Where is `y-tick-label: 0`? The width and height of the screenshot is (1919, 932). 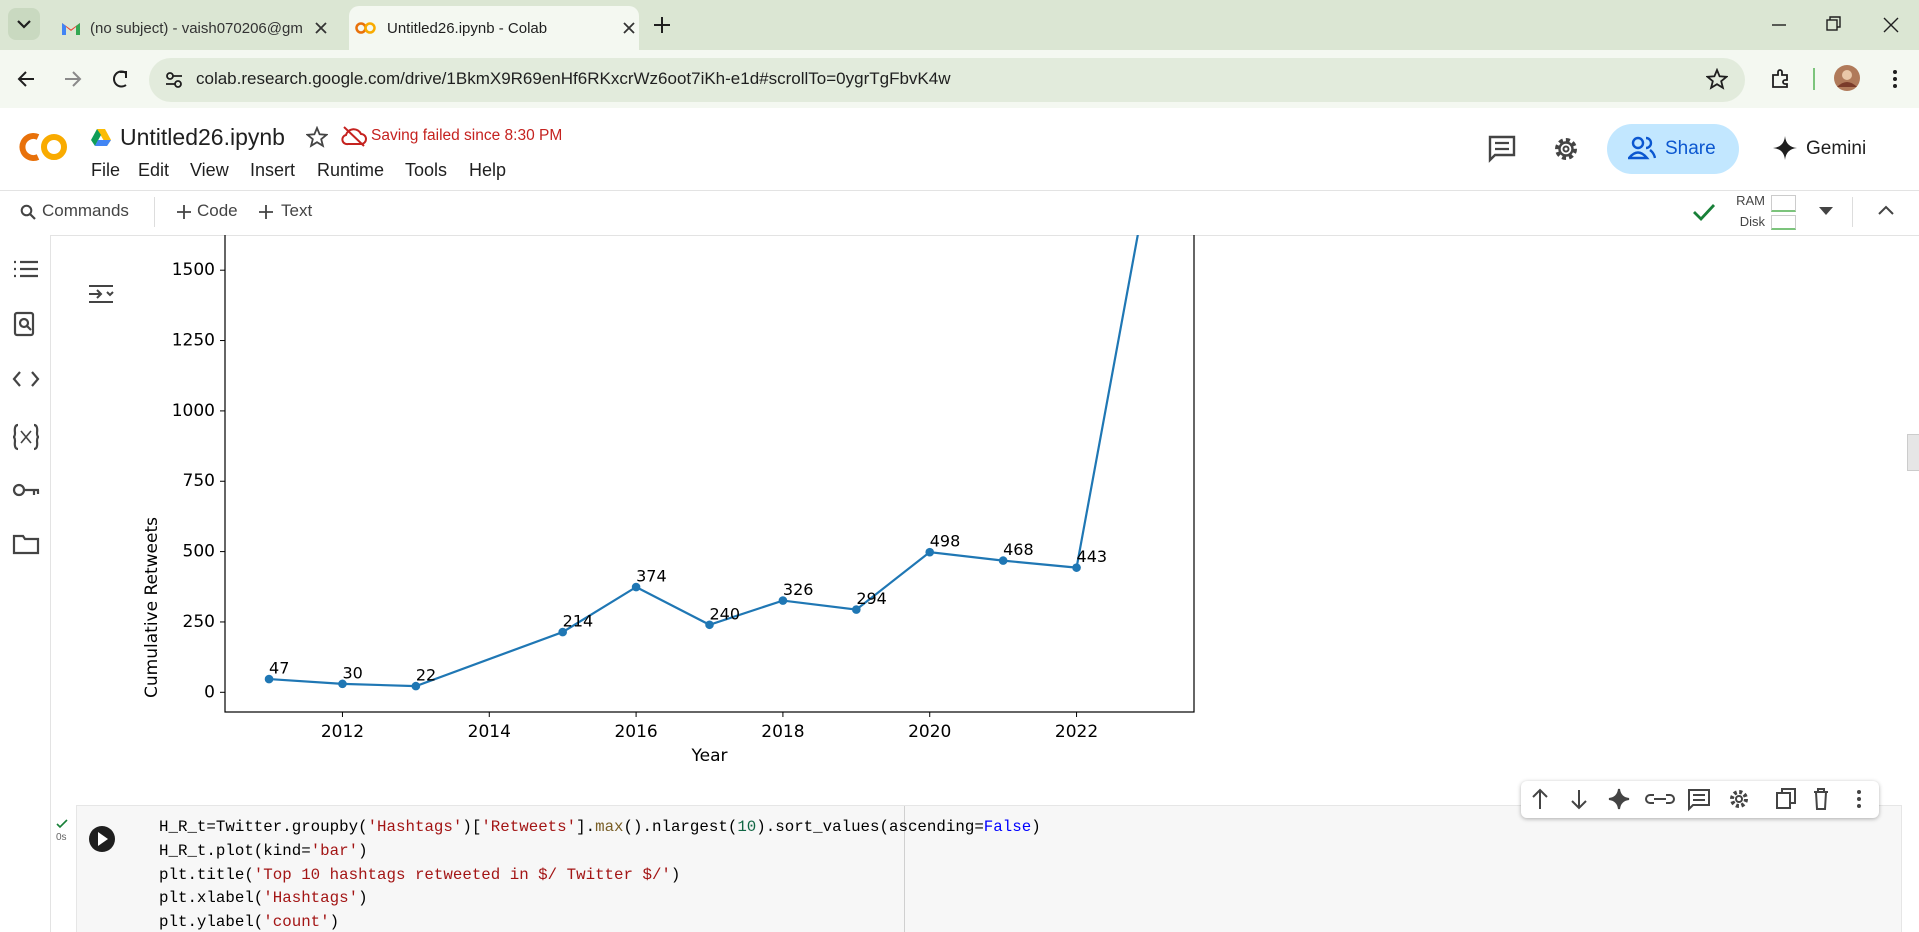 y-tick-label: 0 is located at coordinates (209, 692).